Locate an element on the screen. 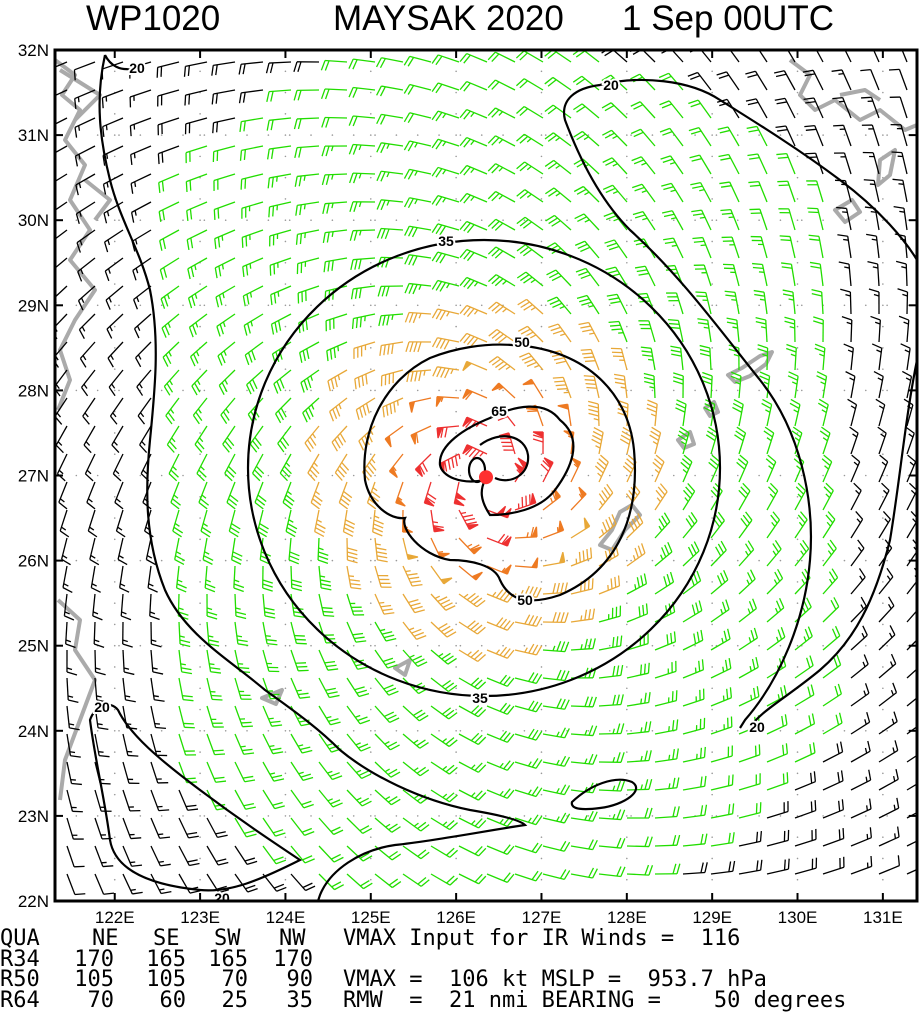 The image size is (919, 1014). contour-20kt-east2 is located at coordinates (758, 169).